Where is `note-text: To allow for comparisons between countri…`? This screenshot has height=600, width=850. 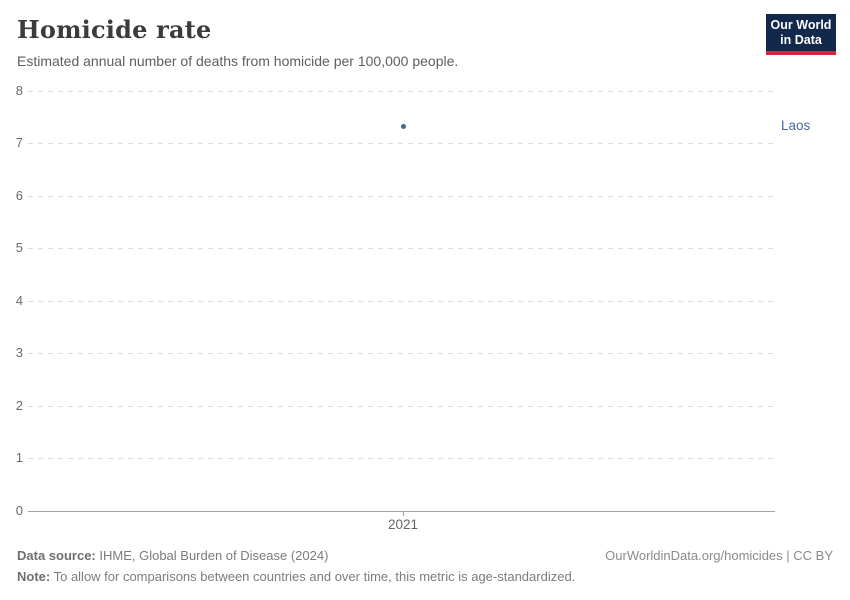
note-text: To allow for comparisons between countri… is located at coordinates (313, 576).